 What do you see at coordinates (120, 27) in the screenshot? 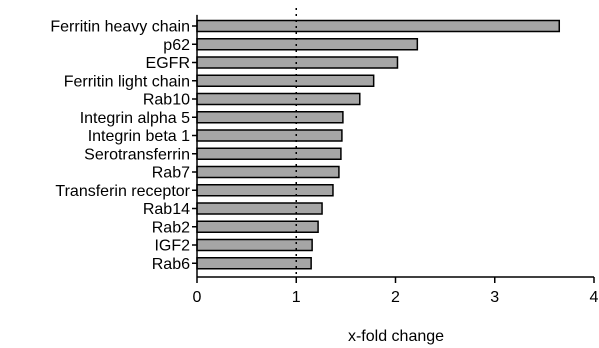
I see `category-label-0: Ferritin heavy chain` at bounding box center [120, 27].